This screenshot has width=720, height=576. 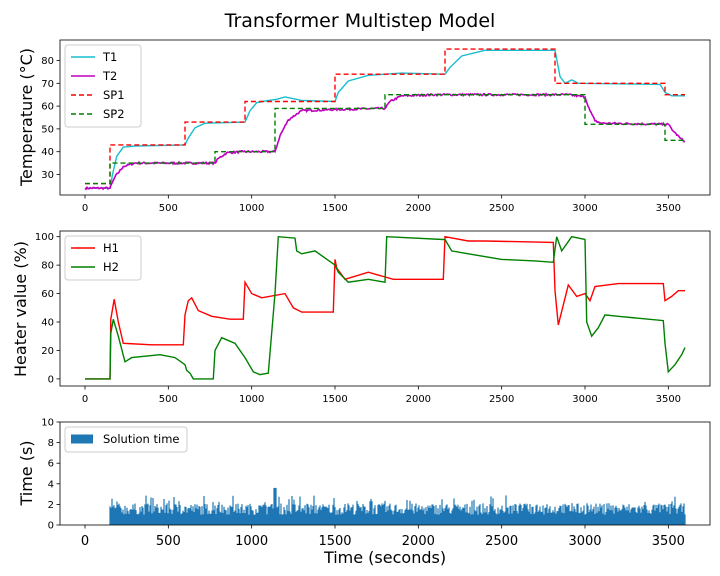 What do you see at coordinates (501, 208) in the screenshot?
I see `x-tick-label: 2500` at bounding box center [501, 208].